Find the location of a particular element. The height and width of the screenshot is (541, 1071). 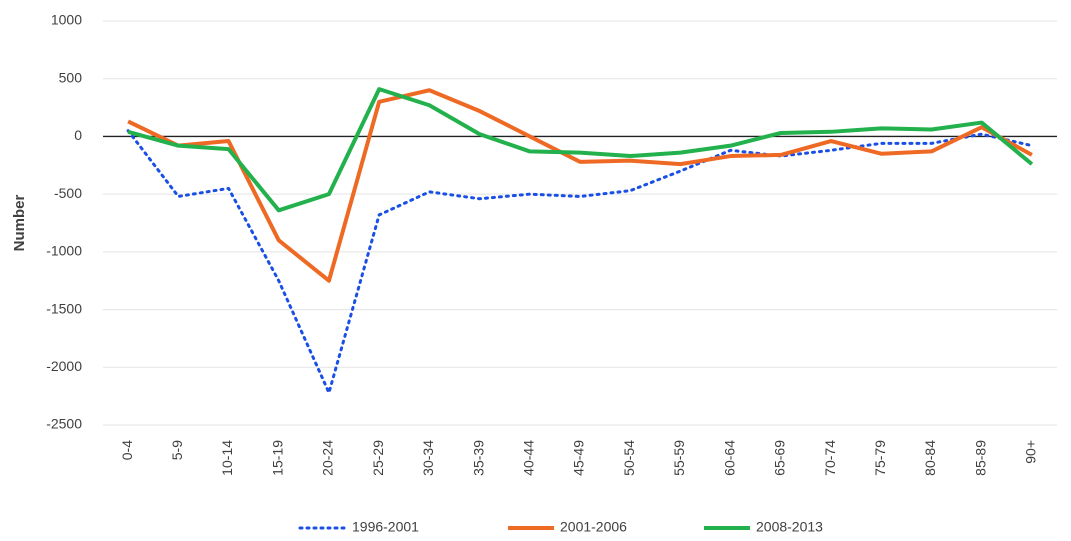

x-tick-label: 50-54 is located at coordinates (629, 458).